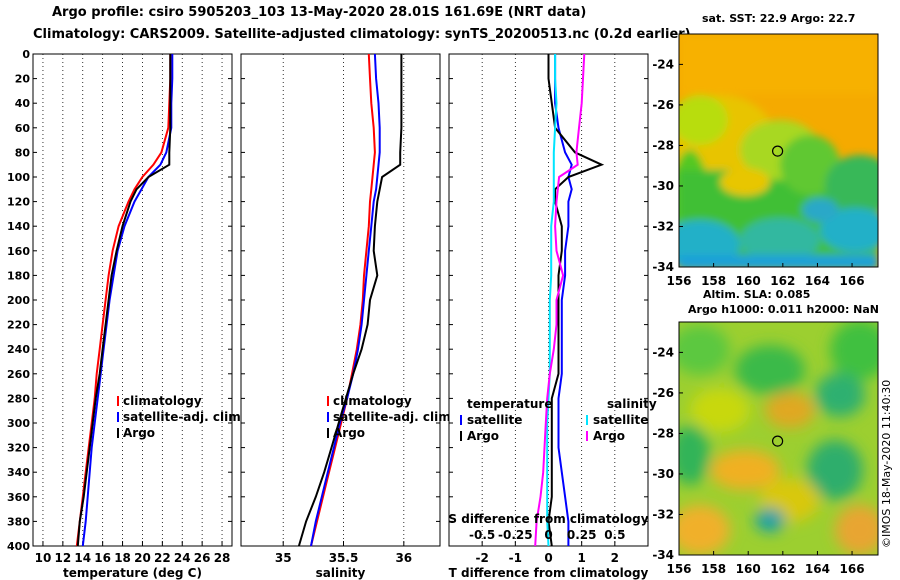 This screenshot has height=580, width=900. I want to click on x-tick-label: 36, so click(403, 558).